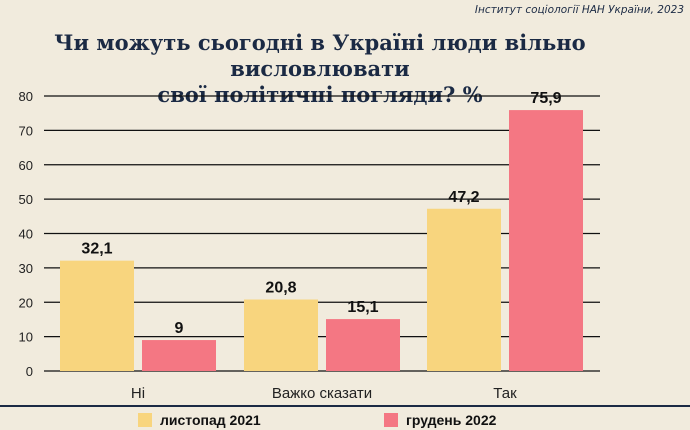 The width and height of the screenshot is (690, 430). Describe the element at coordinates (26, 165) in the screenshot. I see `y-tick-label: 60` at that location.